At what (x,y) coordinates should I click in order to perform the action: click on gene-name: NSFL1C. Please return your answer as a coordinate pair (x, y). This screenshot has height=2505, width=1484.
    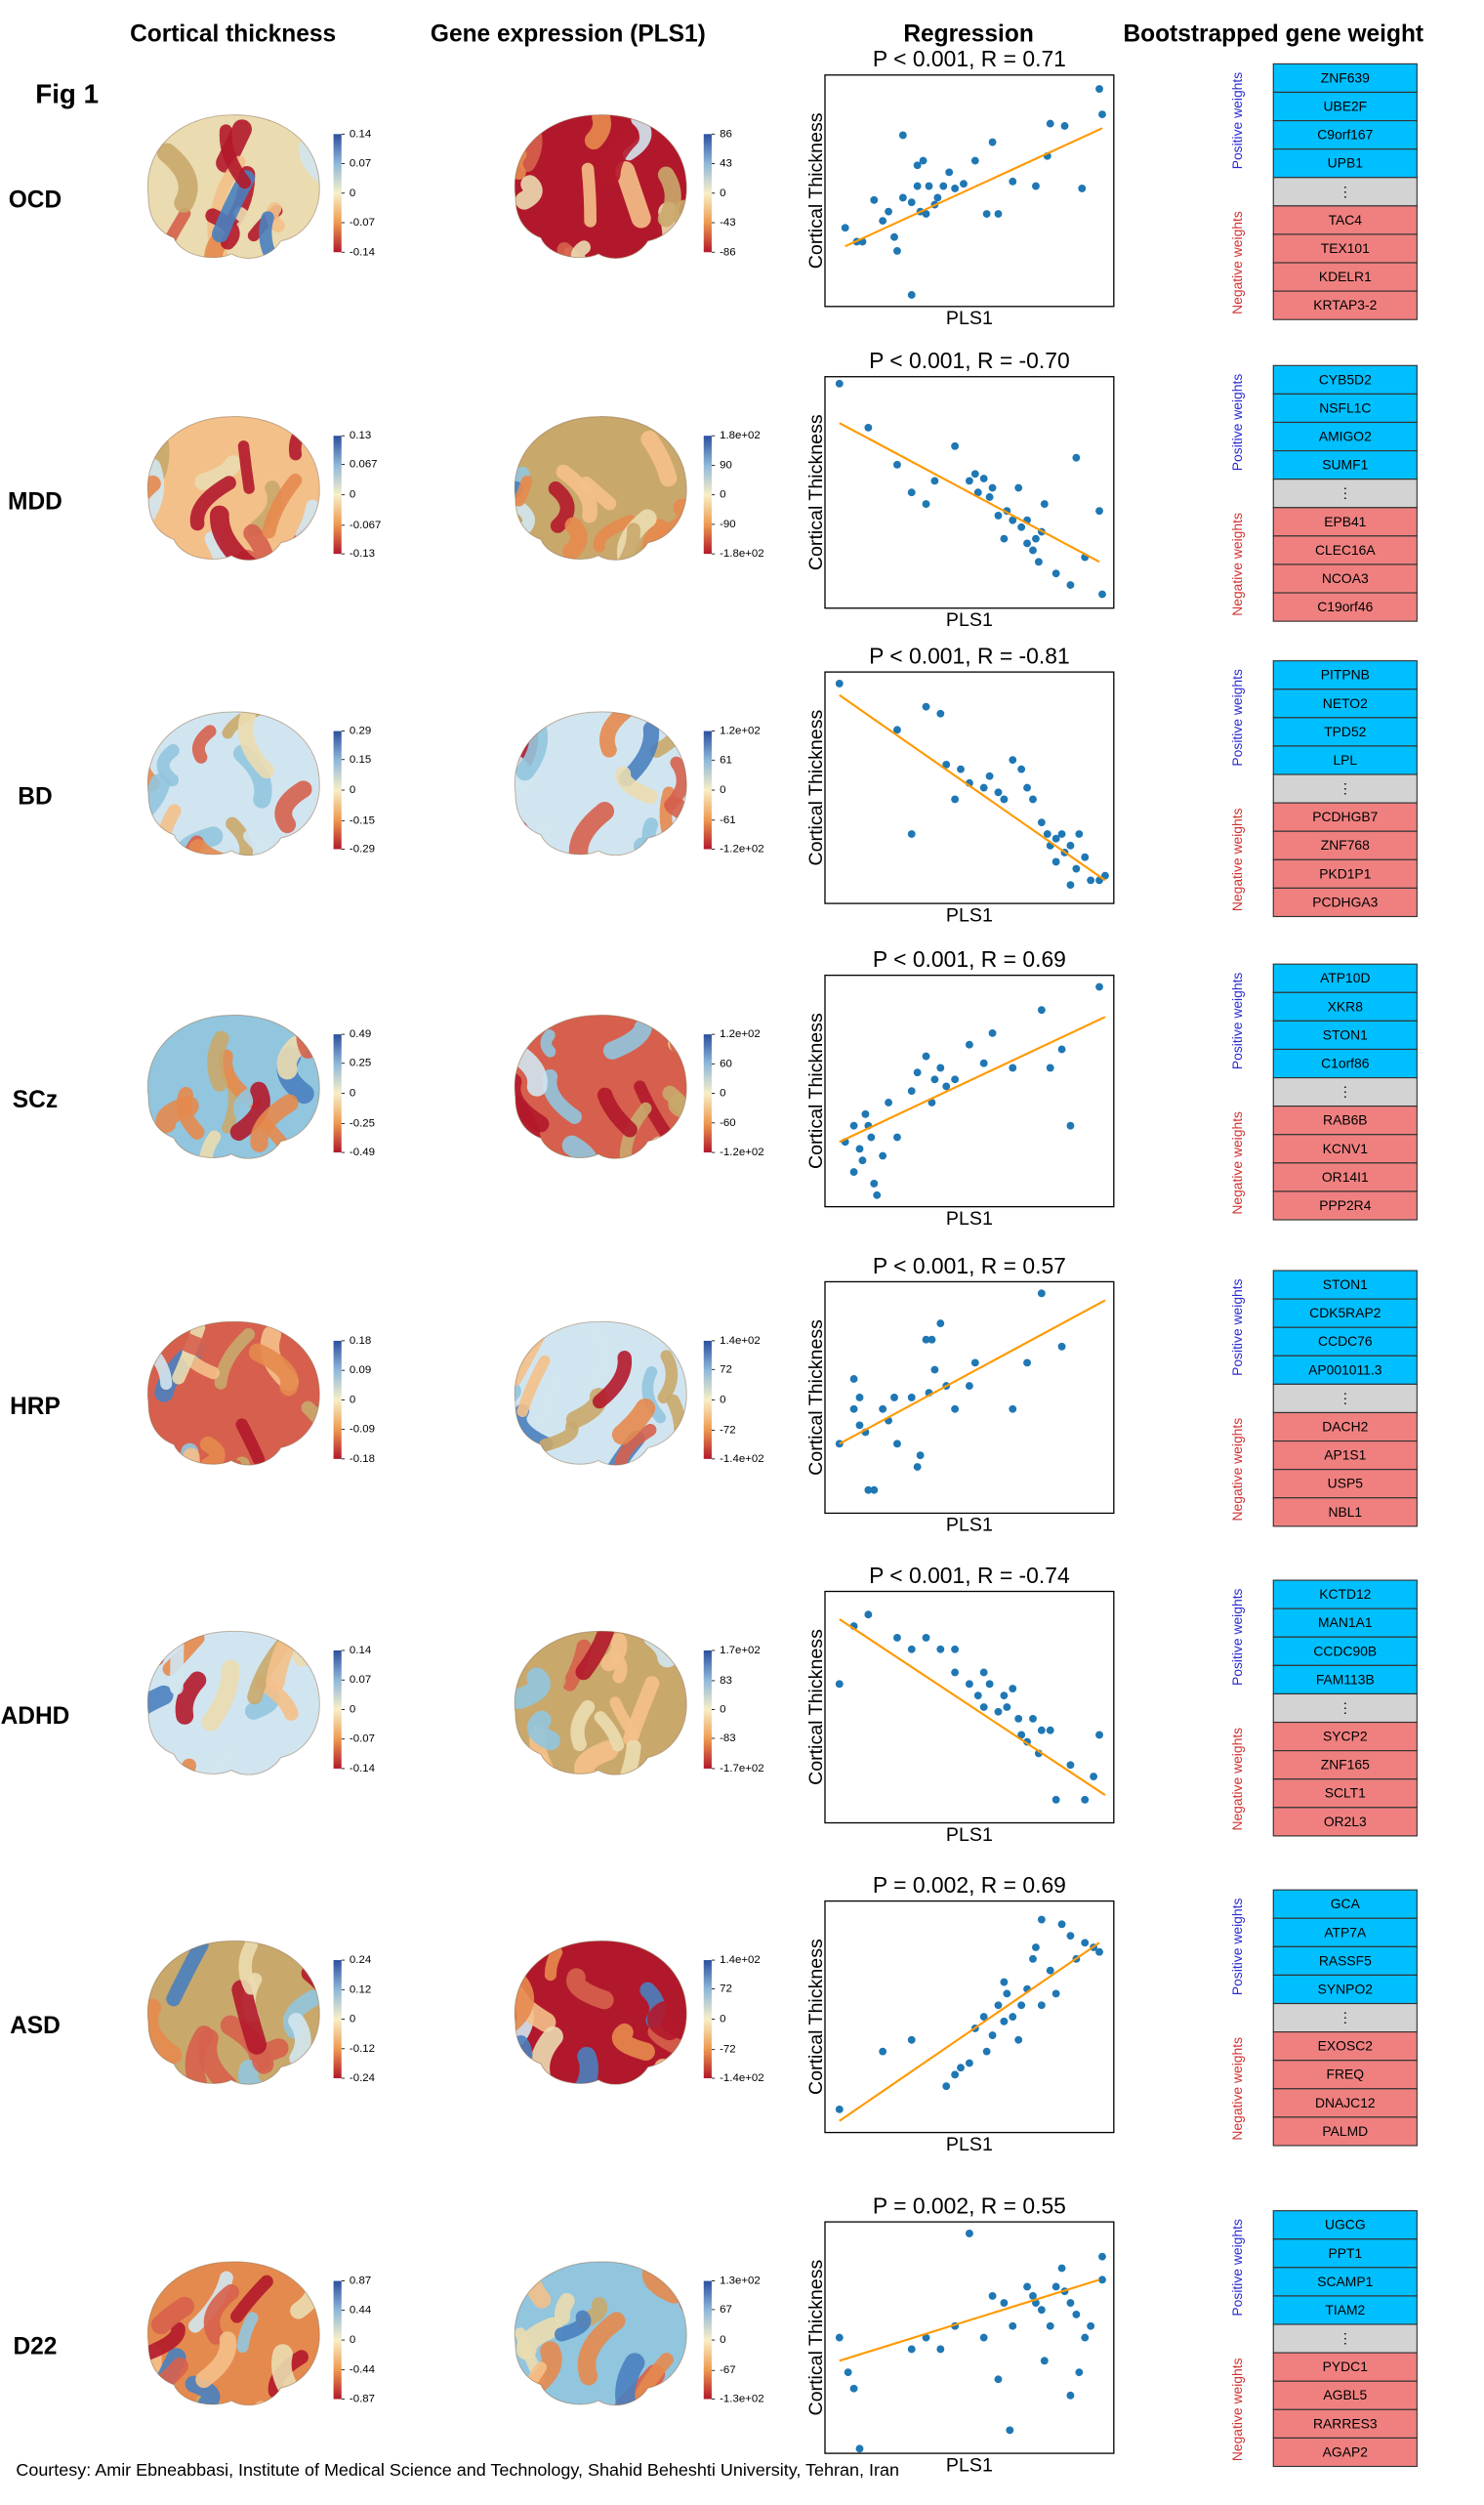
    Looking at the image, I should click on (1345, 407).